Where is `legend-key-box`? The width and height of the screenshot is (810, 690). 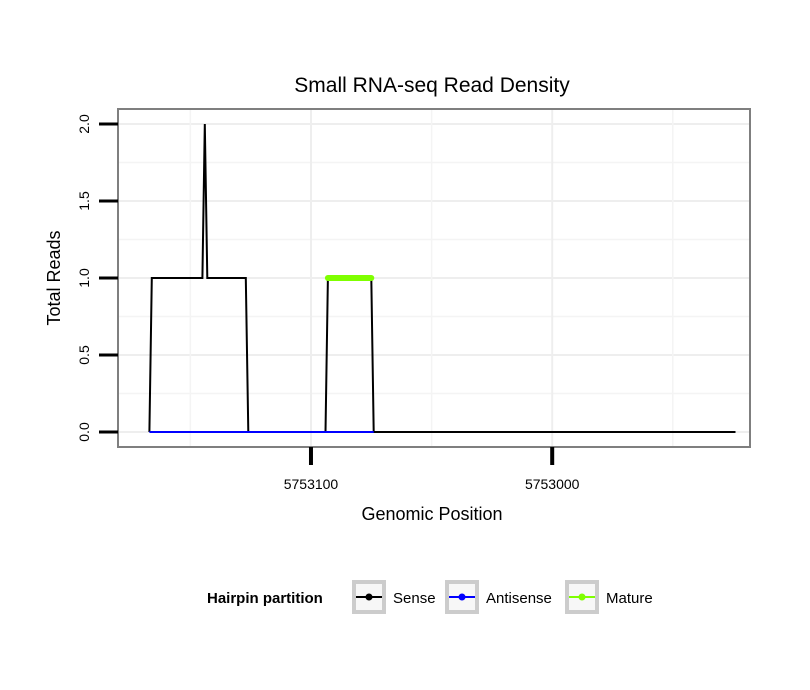 legend-key-box is located at coordinates (369, 597).